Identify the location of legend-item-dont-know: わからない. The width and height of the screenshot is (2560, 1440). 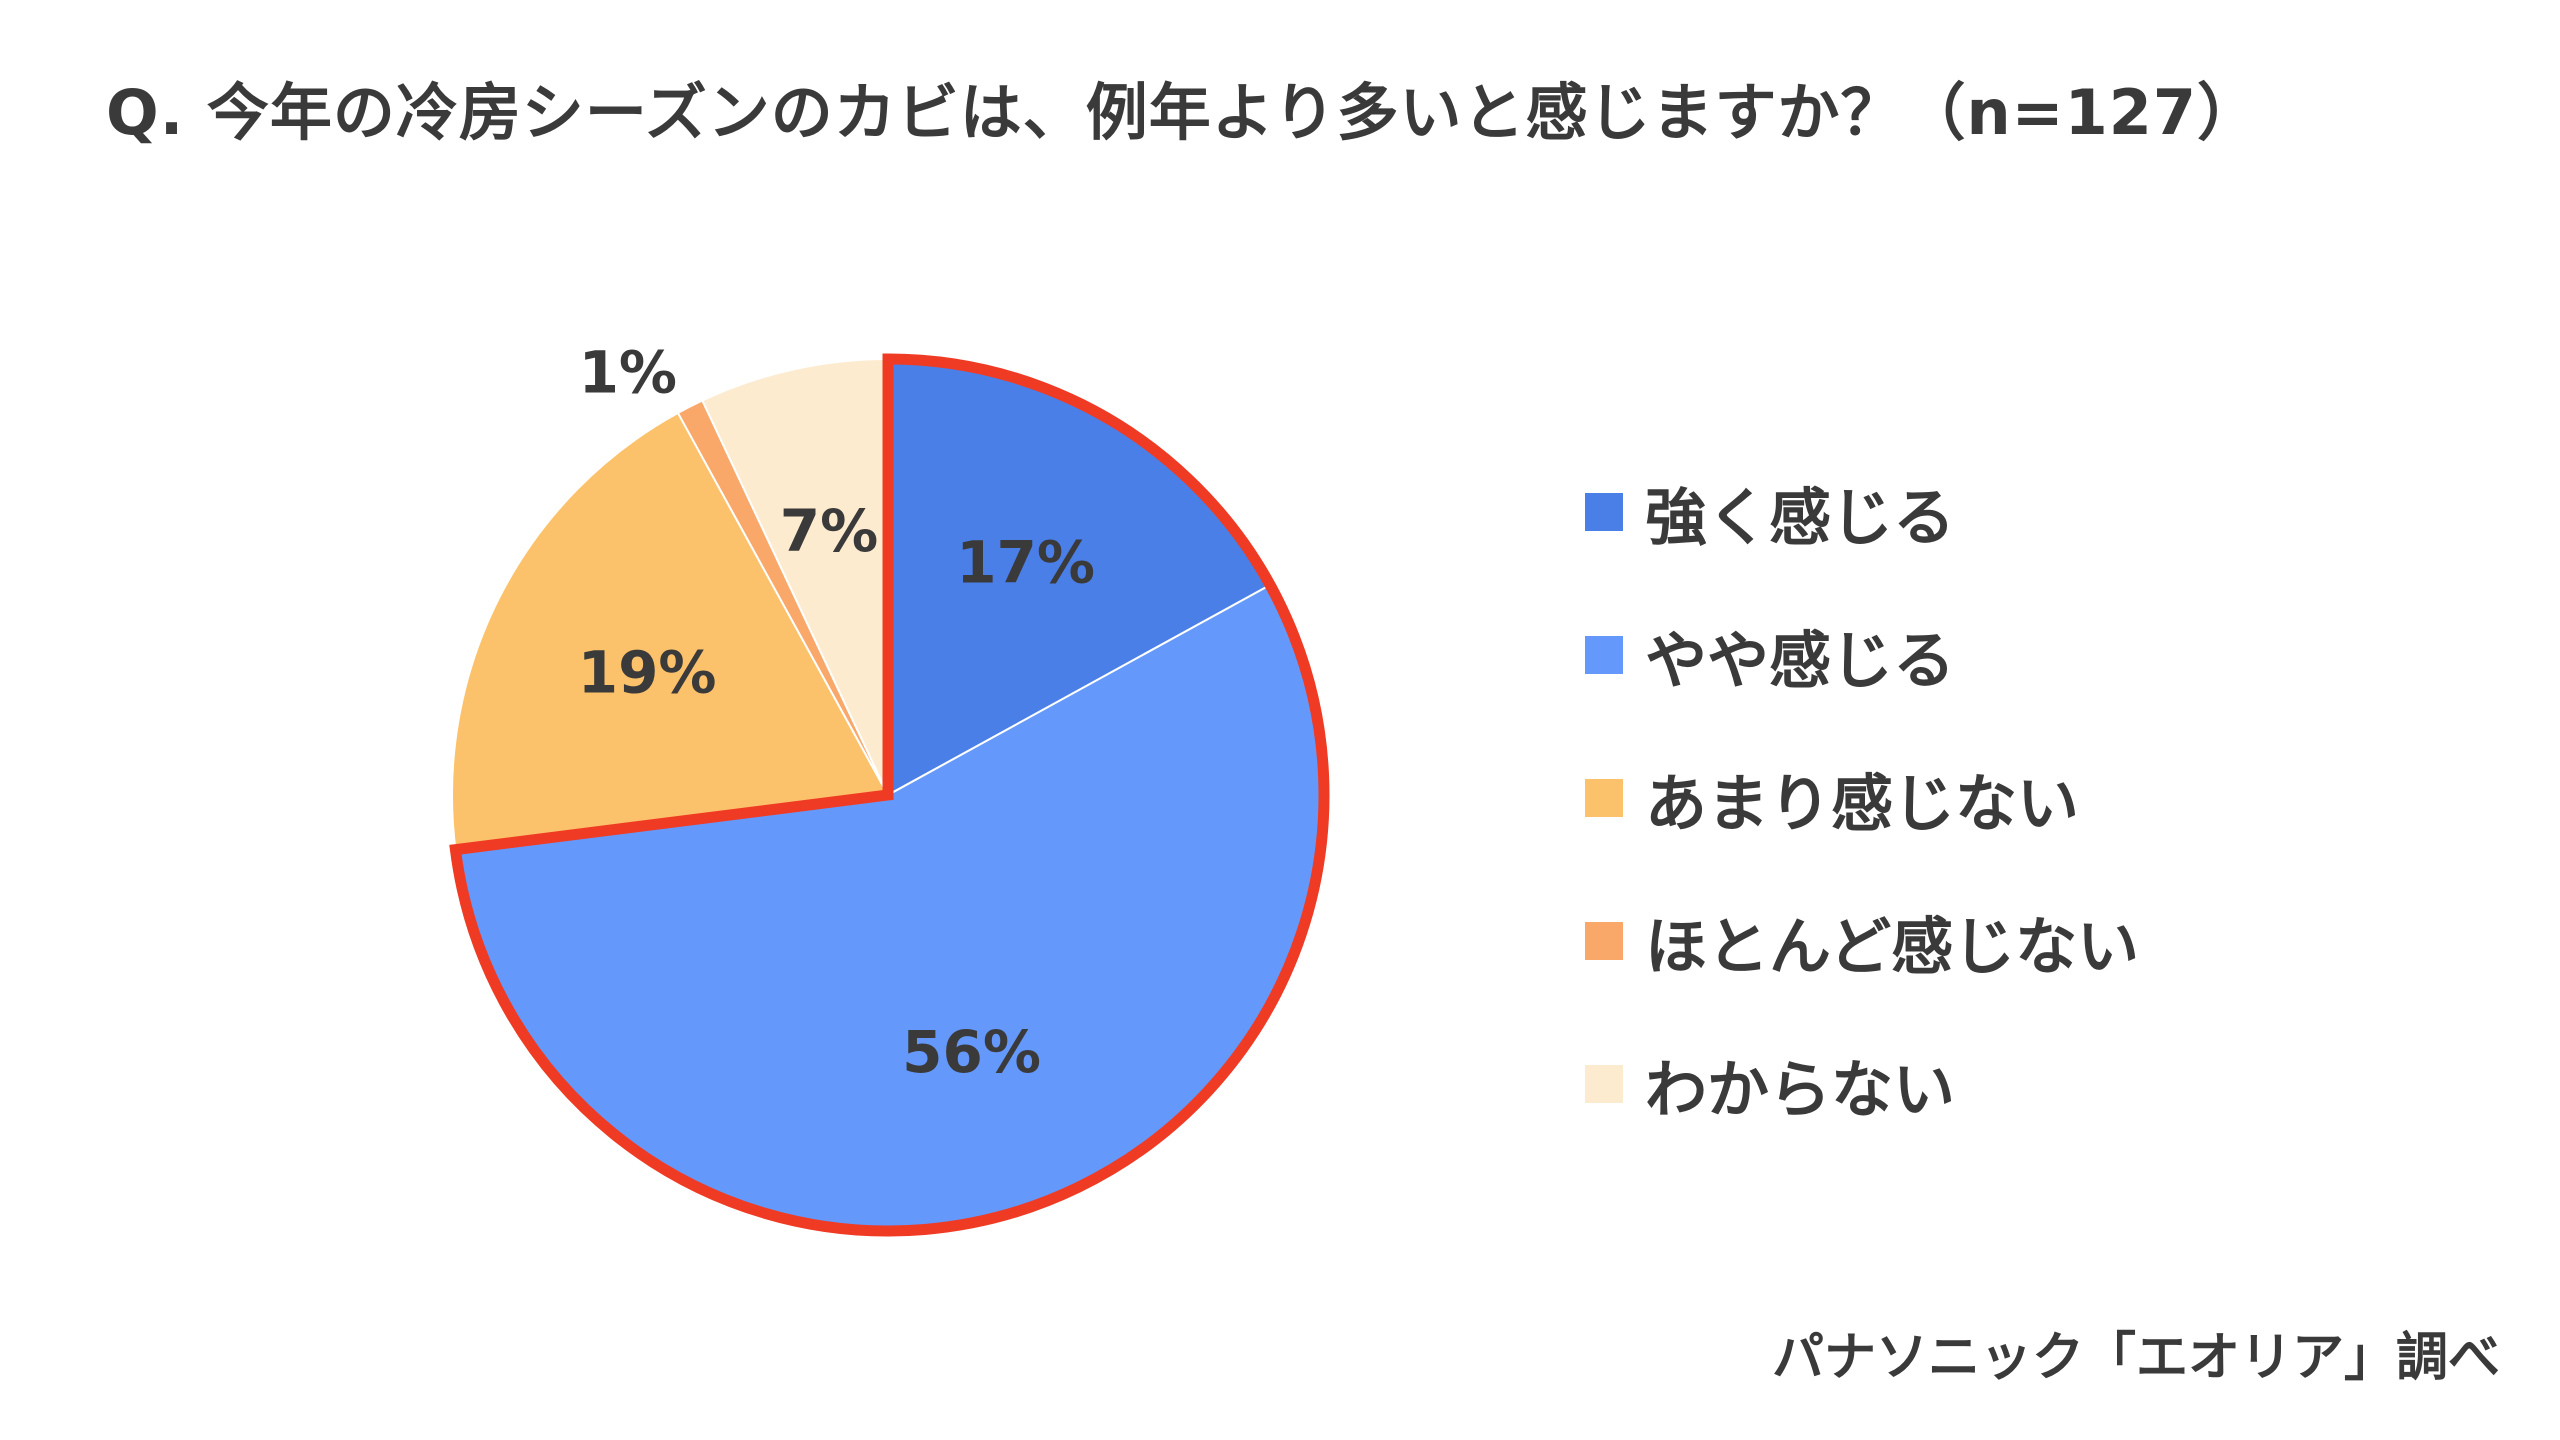
(1862, 1083).